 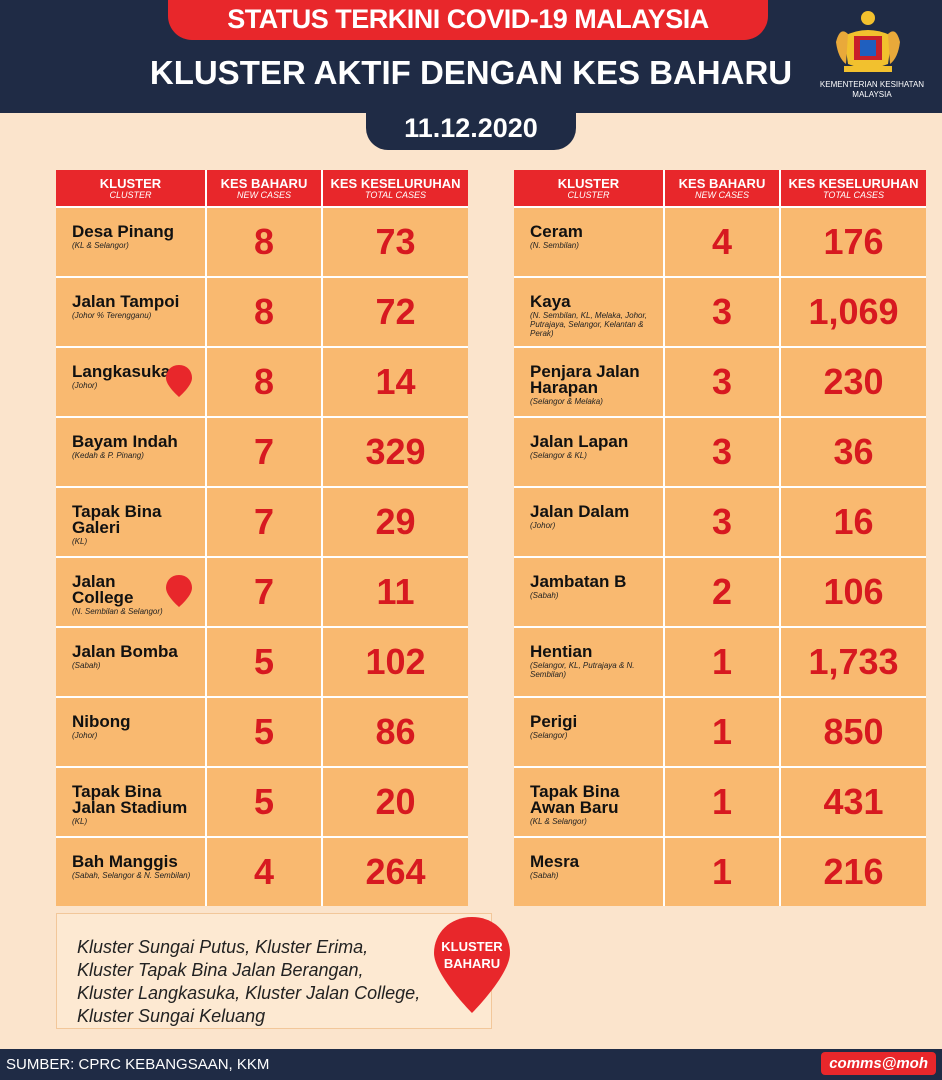 What do you see at coordinates (853, 592) in the screenshot?
I see `total-cases-value: 106` at bounding box center [853, 592].